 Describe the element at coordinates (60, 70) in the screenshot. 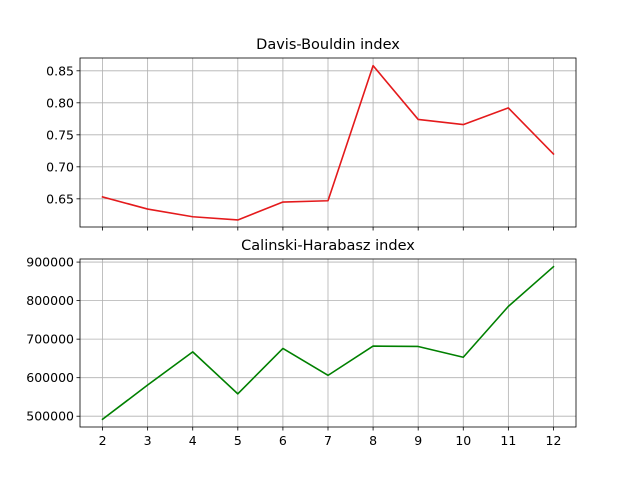

I see `y-tick-label: 0.85` at that location.